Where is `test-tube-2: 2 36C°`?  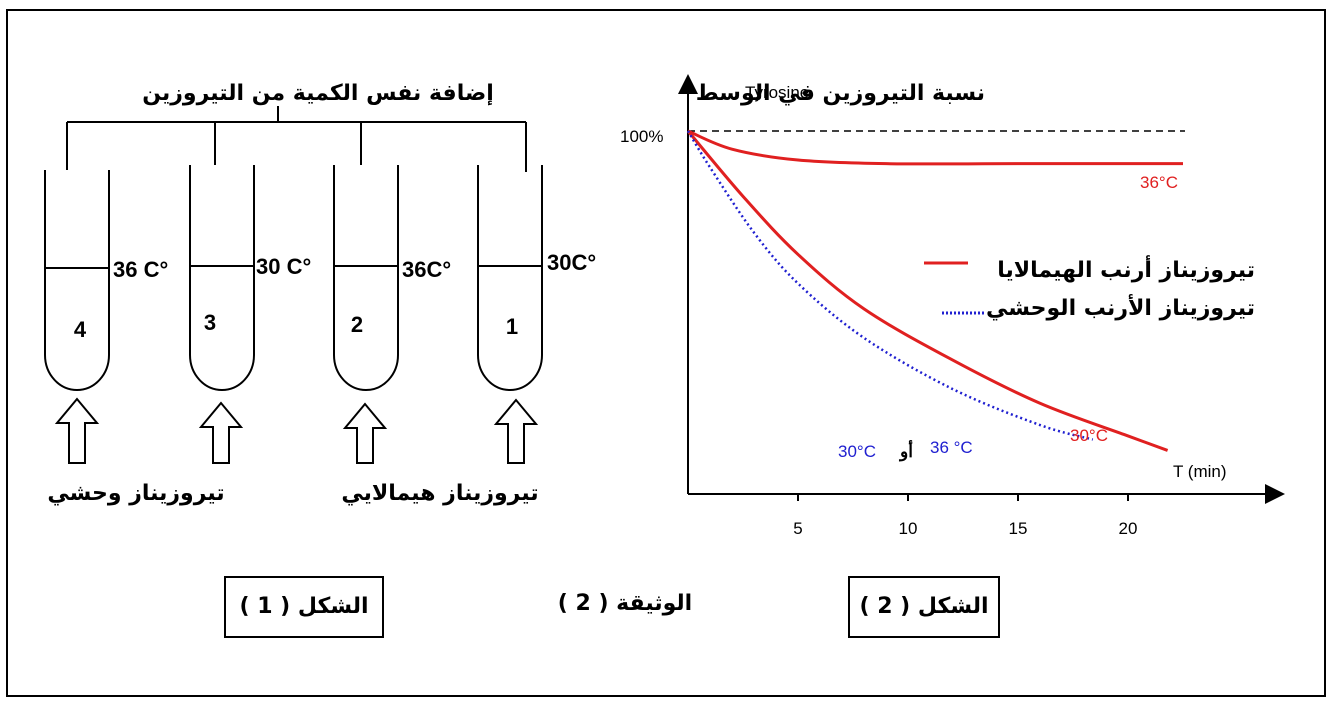 test-tube-2: 2 36C° is located at coordinates (392, 278).